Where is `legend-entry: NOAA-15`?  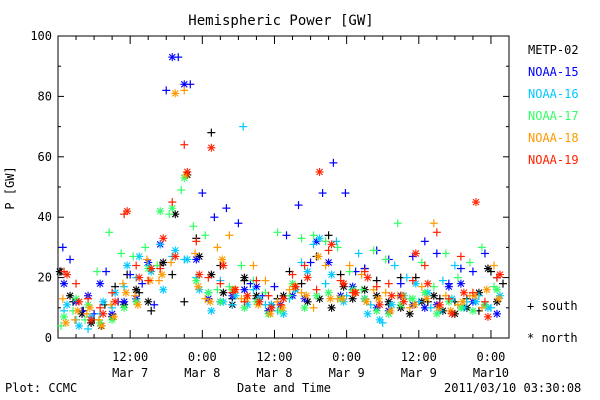
legend-entry: NOAA-15 is located at coordinates (553, 72).